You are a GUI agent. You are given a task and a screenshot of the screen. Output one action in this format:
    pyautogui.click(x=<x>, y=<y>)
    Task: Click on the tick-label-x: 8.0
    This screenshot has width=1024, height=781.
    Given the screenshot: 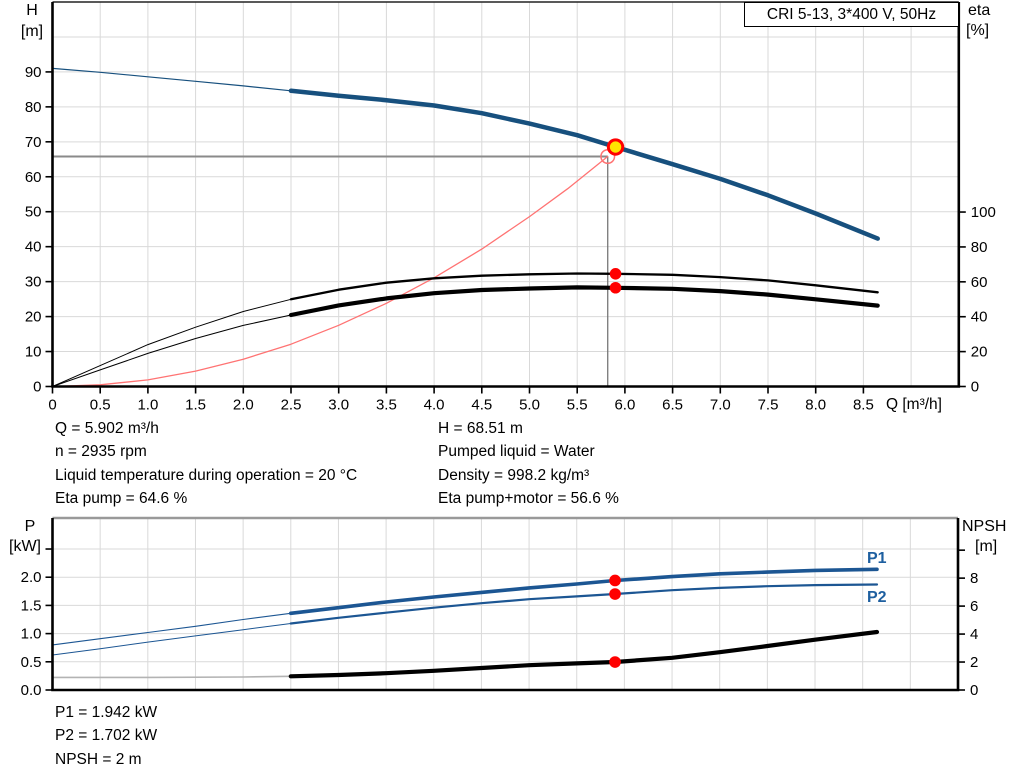 What is the action you would take?
    pyautogui.click(x=815, y=405)
    